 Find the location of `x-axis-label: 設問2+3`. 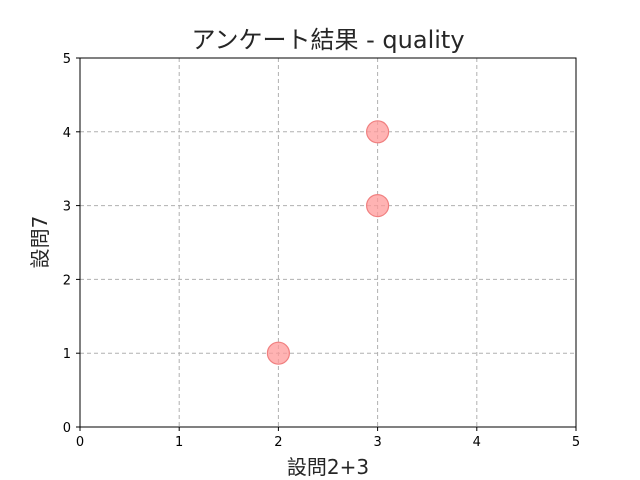

x-axis-label: 設問2+3 is located at coordinates (328, 467).